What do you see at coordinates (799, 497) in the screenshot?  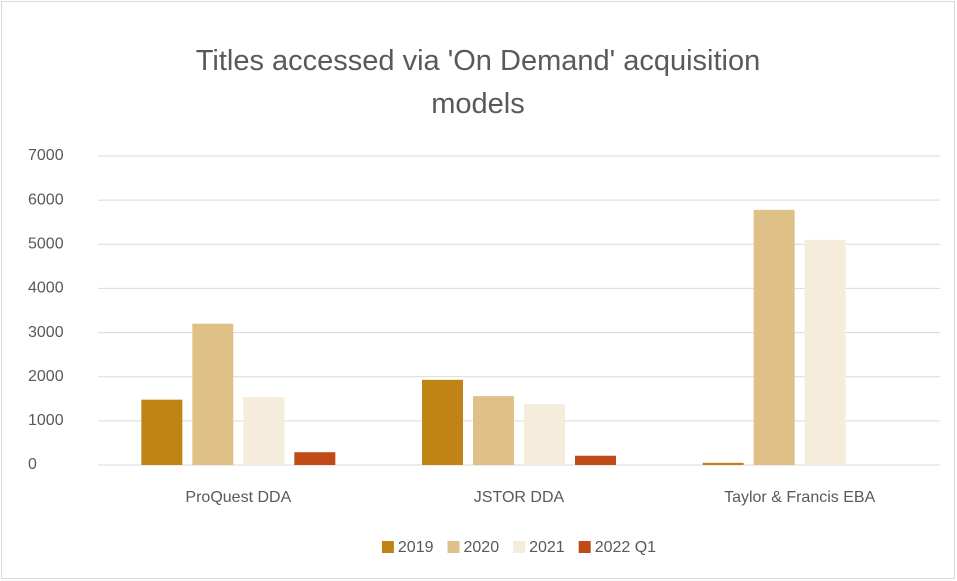 I see `x-tick-label: Taylor & Francis EBA` at bounding box center [799, 497].